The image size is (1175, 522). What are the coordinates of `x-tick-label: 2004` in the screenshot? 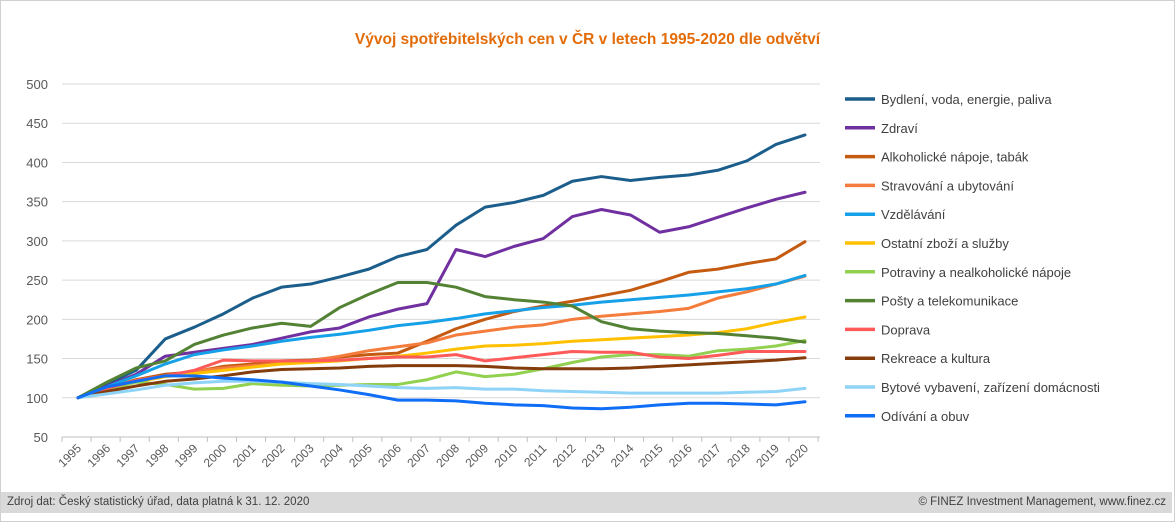 It's located at (331, 455).